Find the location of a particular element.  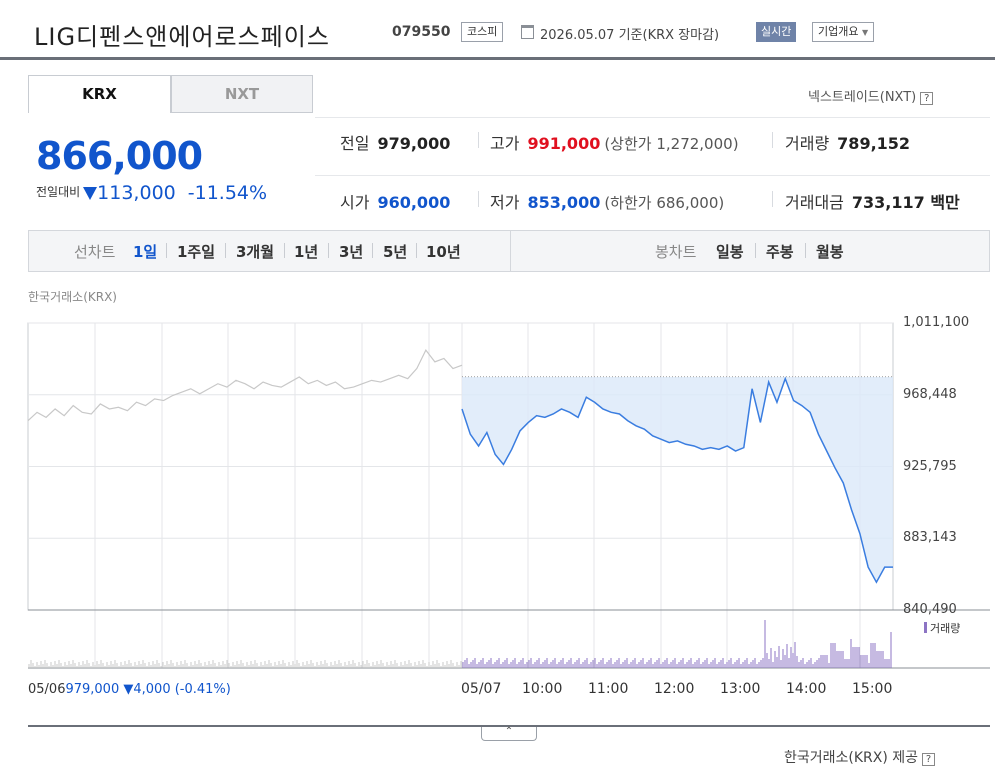

period-1y: 1년 is located at coordinates (306, 252).